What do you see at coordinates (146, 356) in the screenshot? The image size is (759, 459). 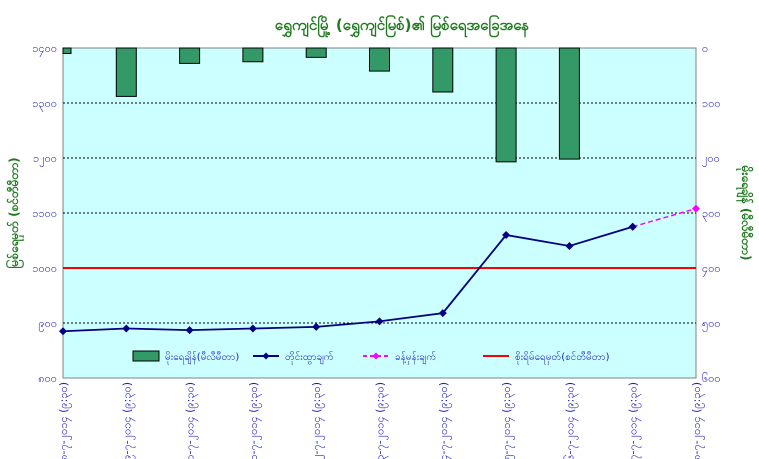 I see `legend-swatch-rainfall` at bounding box center [146, 356].